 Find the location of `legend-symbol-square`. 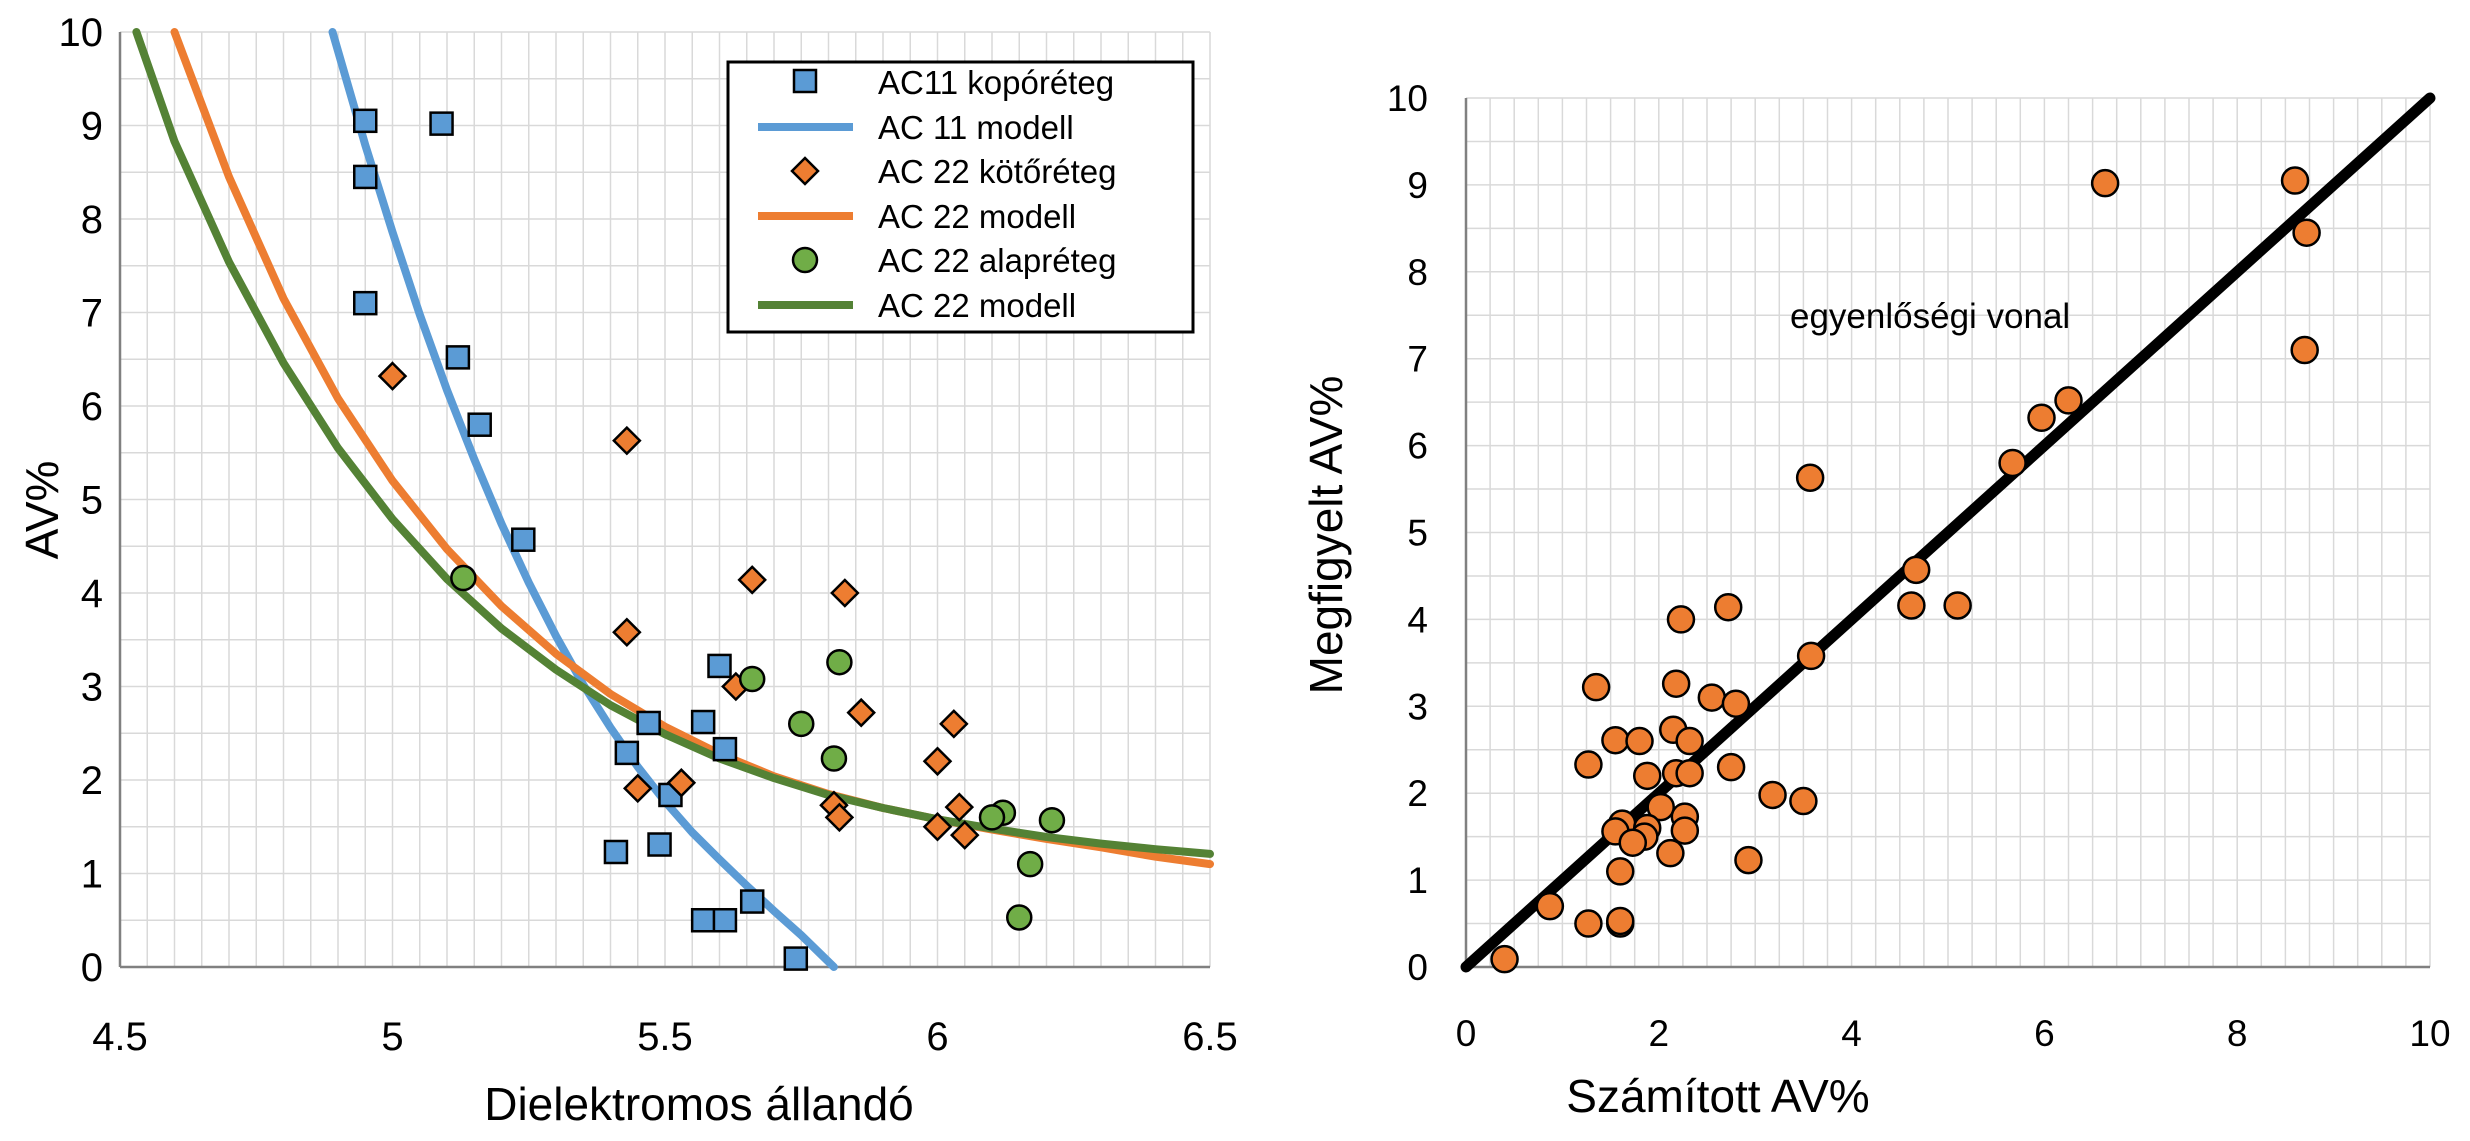

legend-symbol-square is located at coordinates (805, 81).